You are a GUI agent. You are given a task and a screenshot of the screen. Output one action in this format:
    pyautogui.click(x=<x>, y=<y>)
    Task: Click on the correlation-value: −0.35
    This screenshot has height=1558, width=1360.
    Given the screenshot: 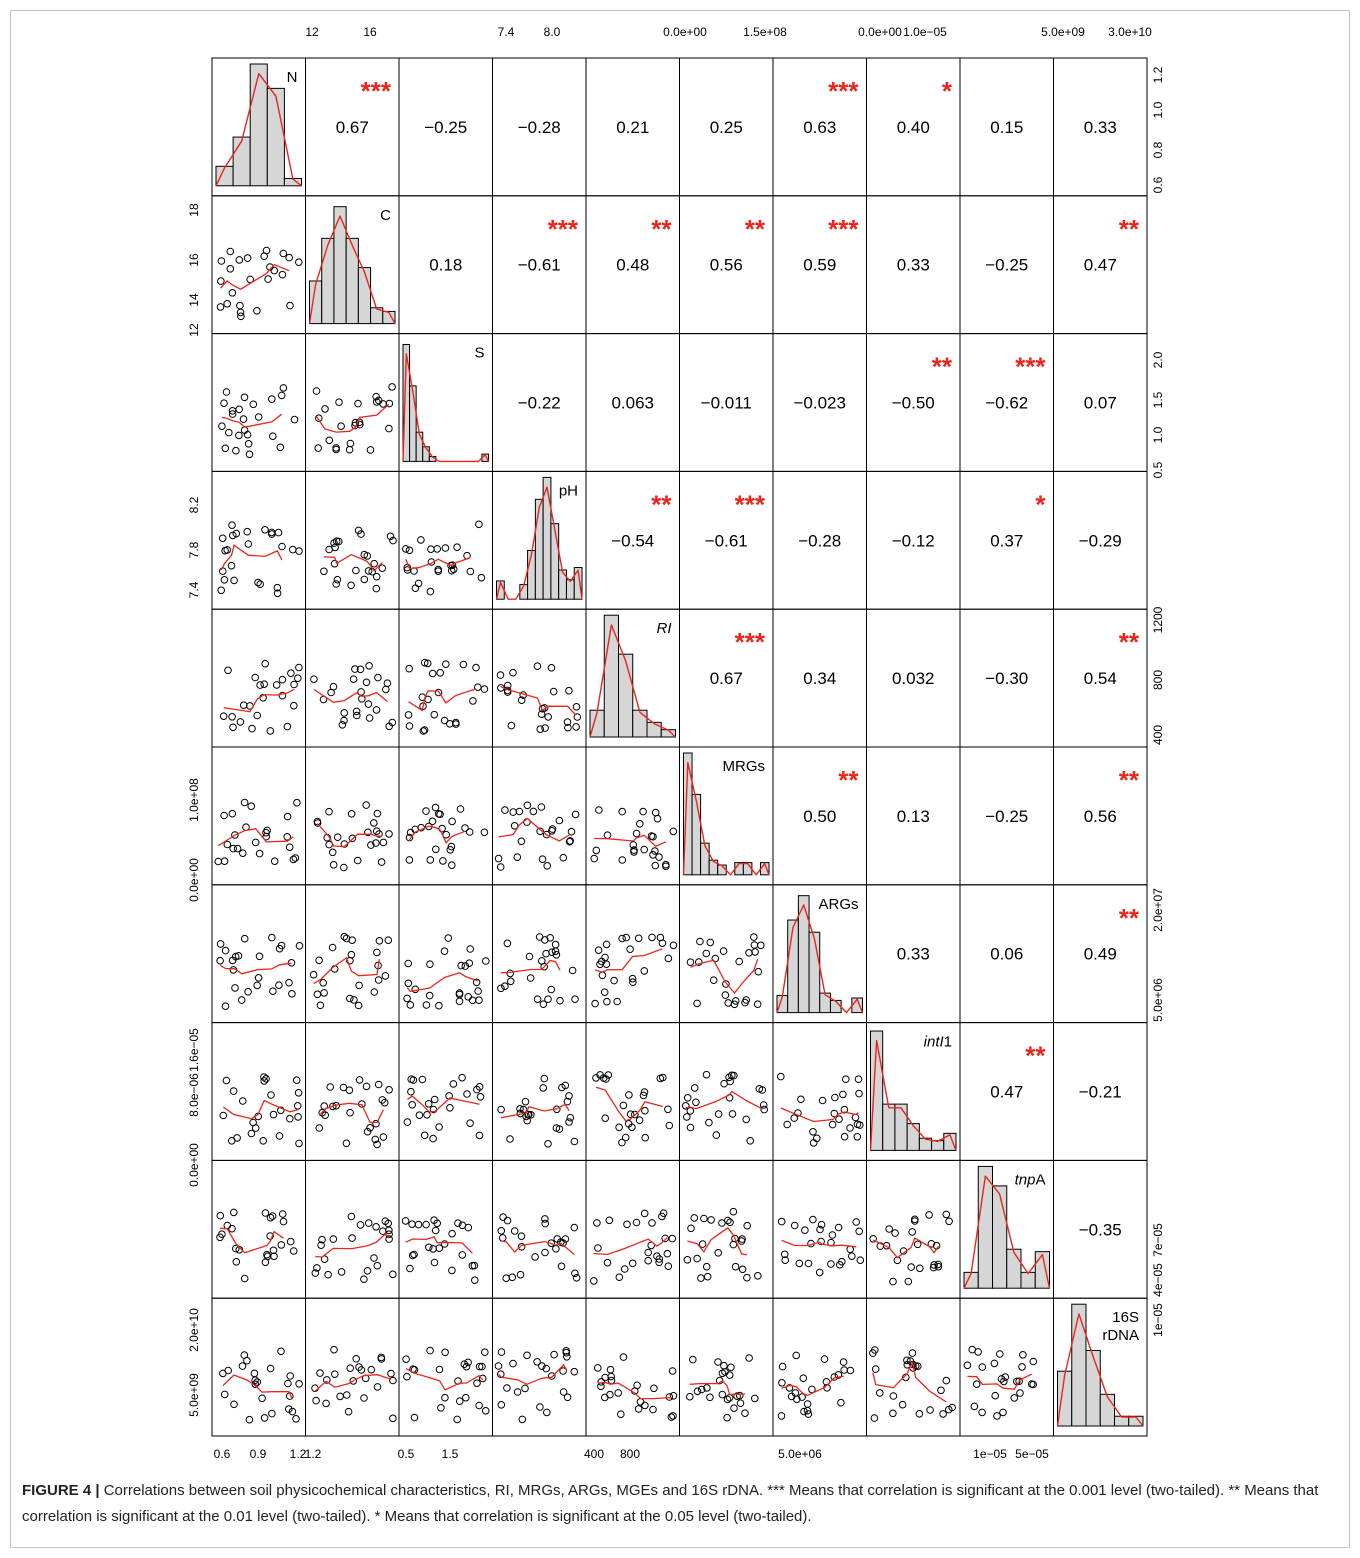 What is the action you would take?
    pyautogui.click(x=1100, y=1229)
    